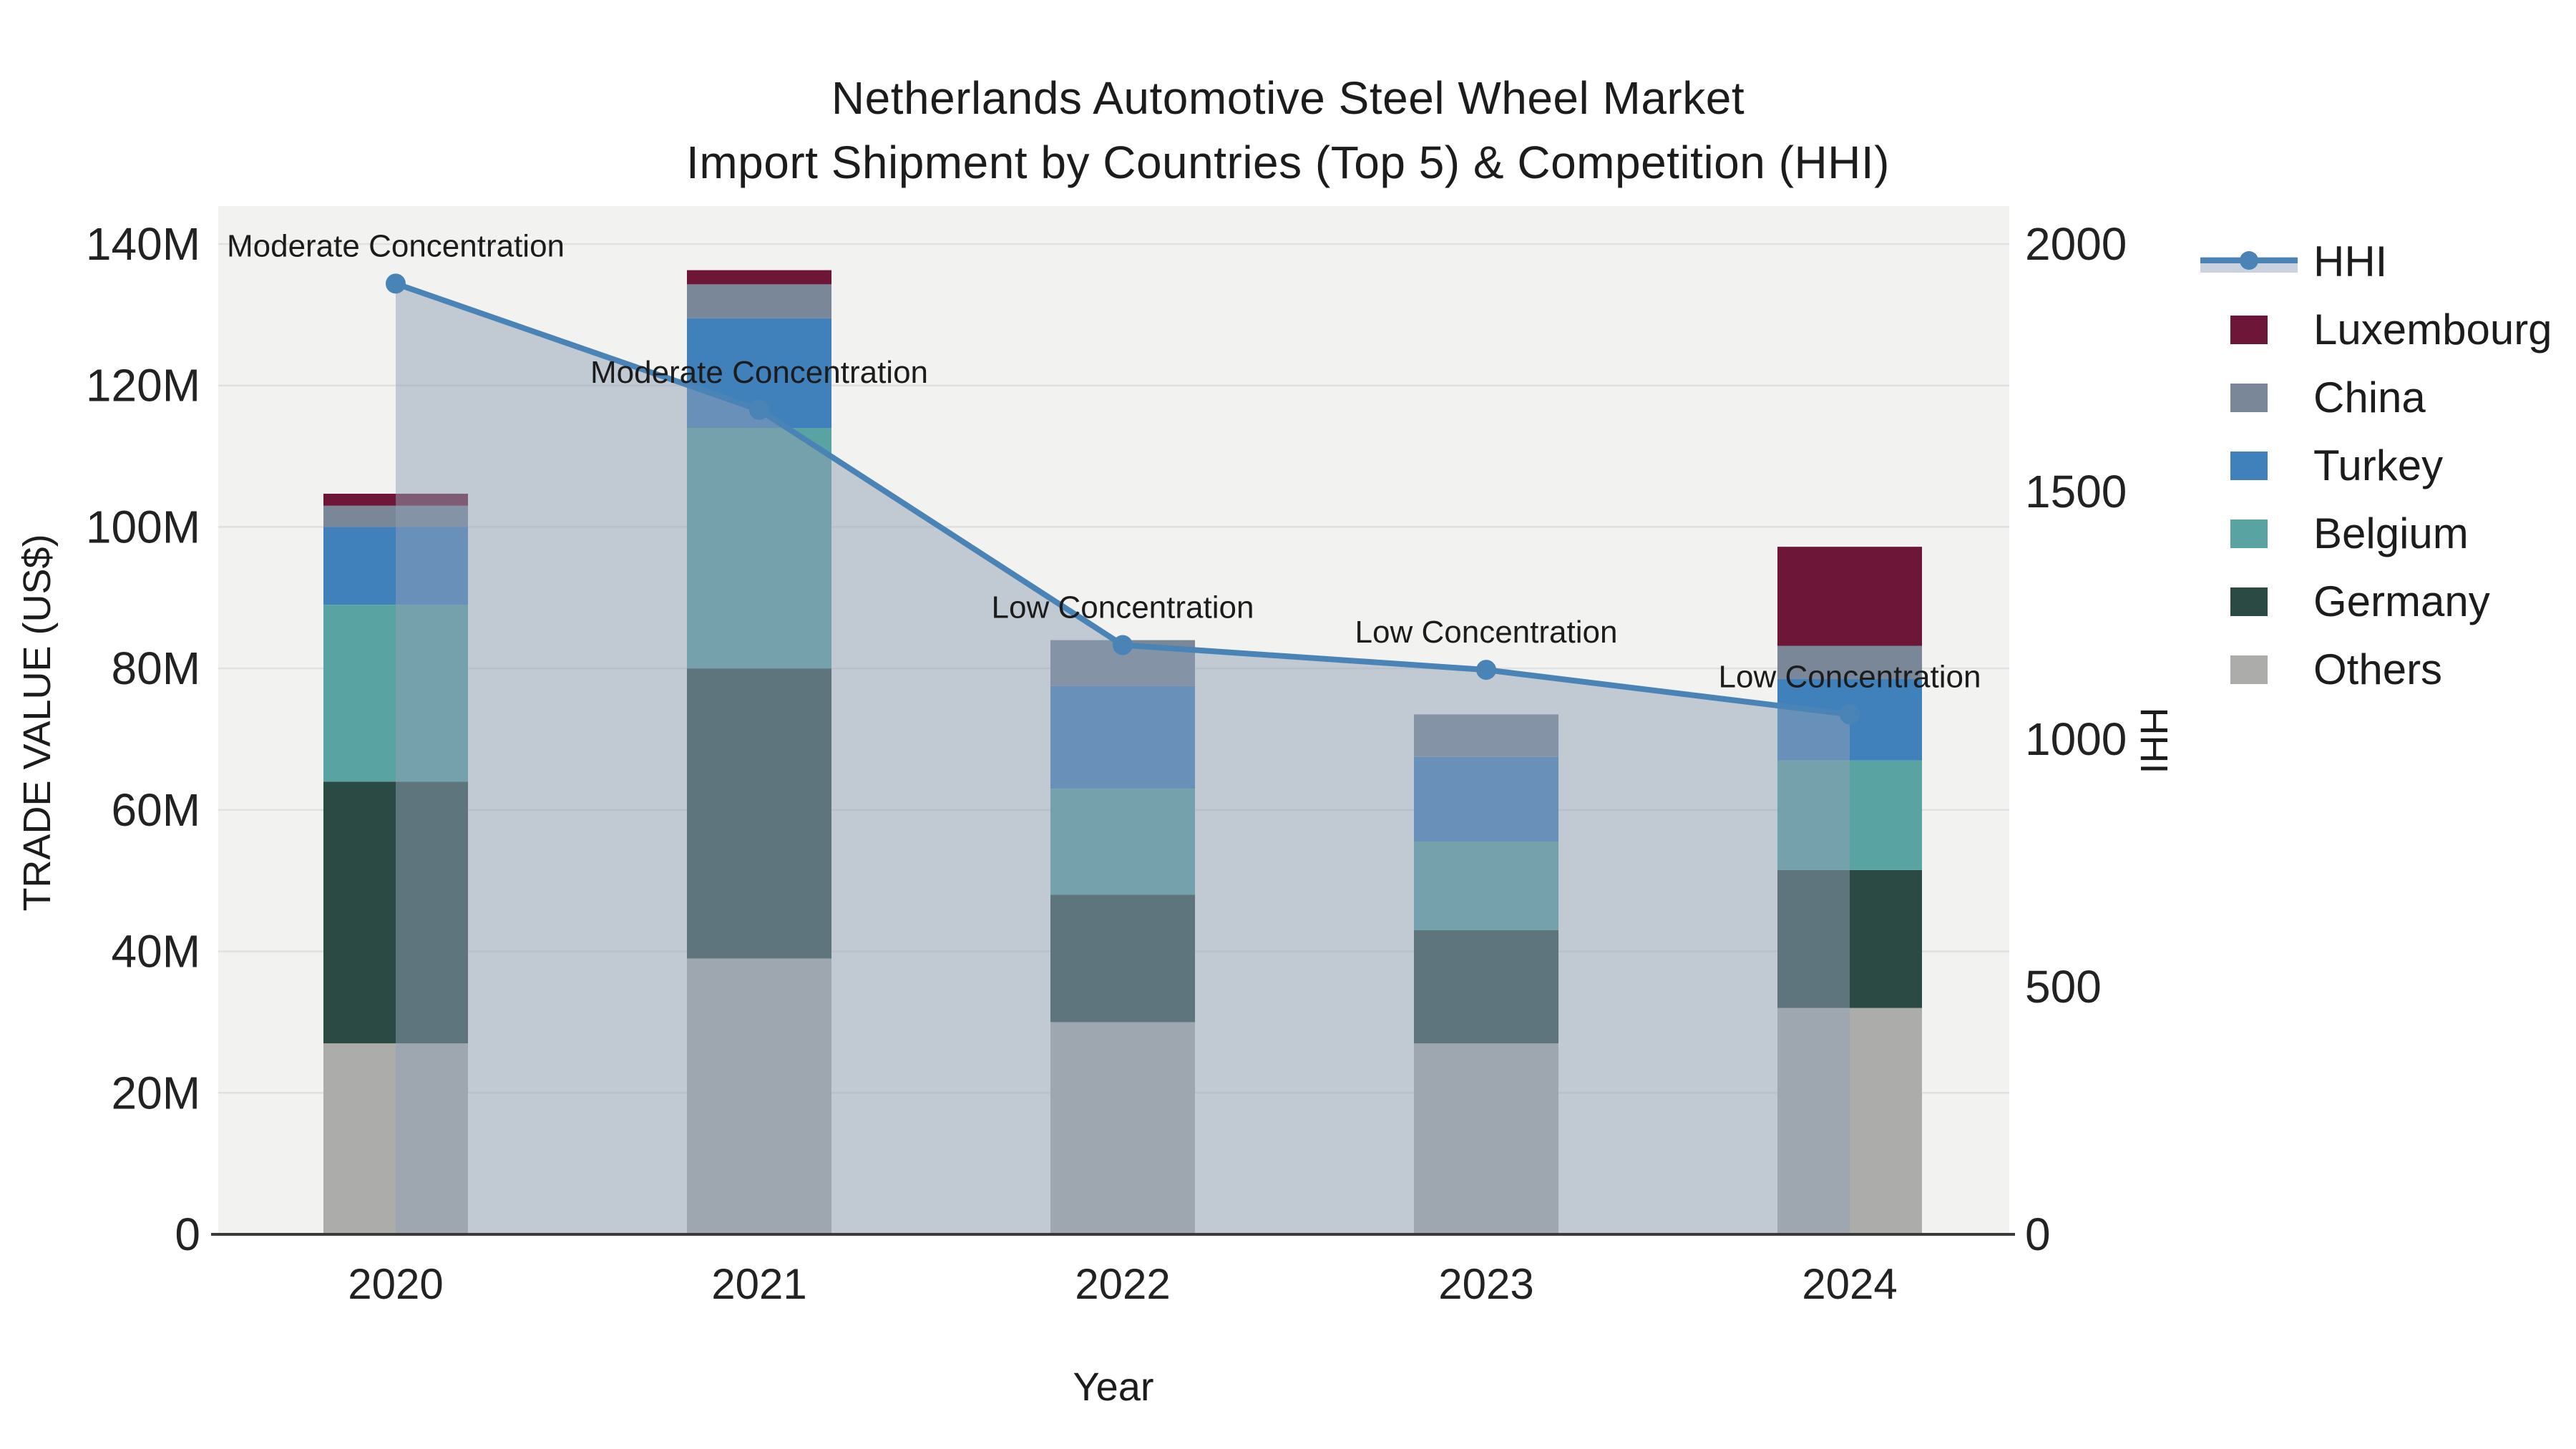  I want to click on hhi-legend-marker, so click(2249, 260).